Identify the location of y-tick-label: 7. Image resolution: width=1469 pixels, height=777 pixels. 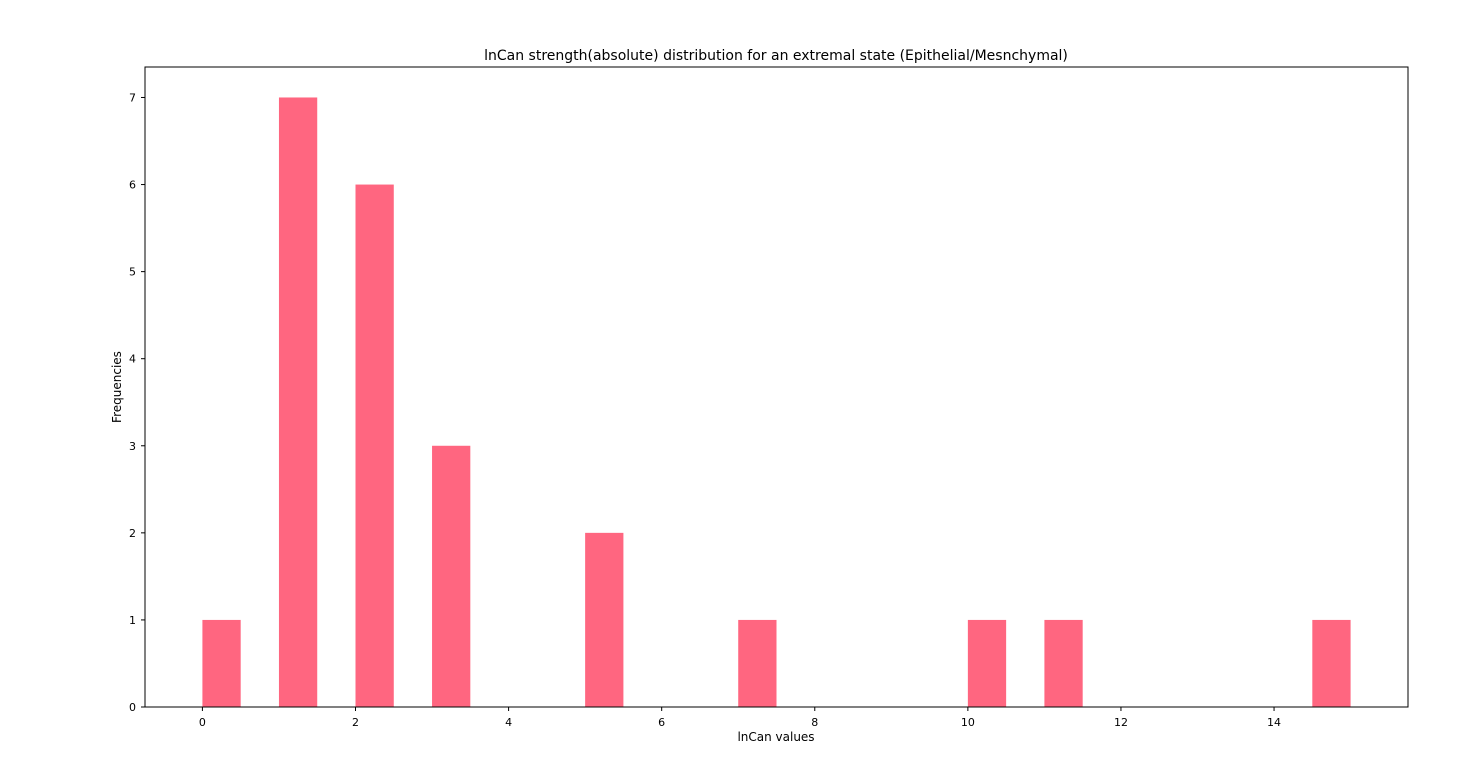
(132, 97).